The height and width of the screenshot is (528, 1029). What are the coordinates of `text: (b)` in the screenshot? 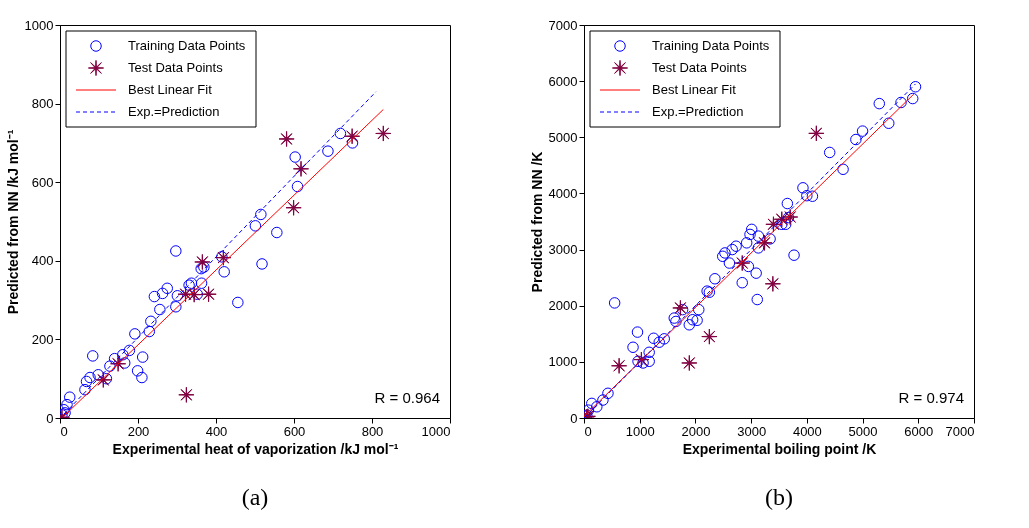 It's located at (779, 497).